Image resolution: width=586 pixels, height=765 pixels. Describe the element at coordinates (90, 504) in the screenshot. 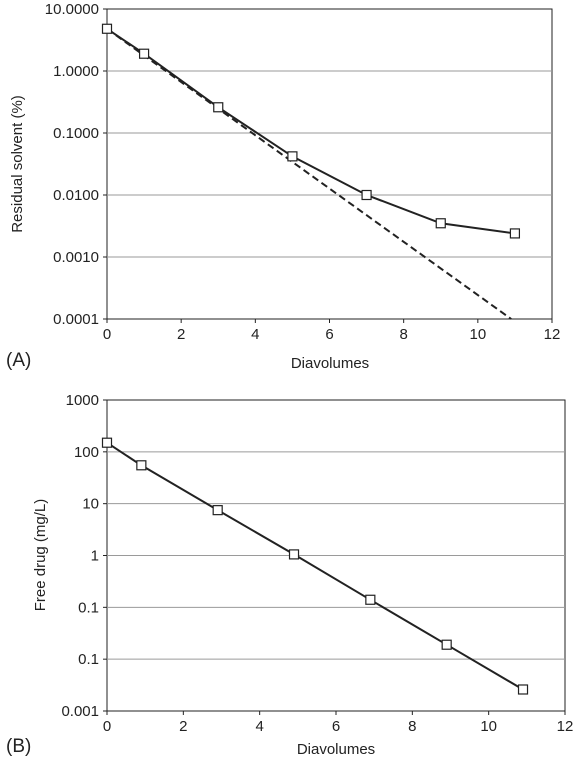

I see `y-tick-label: 10` at that location.